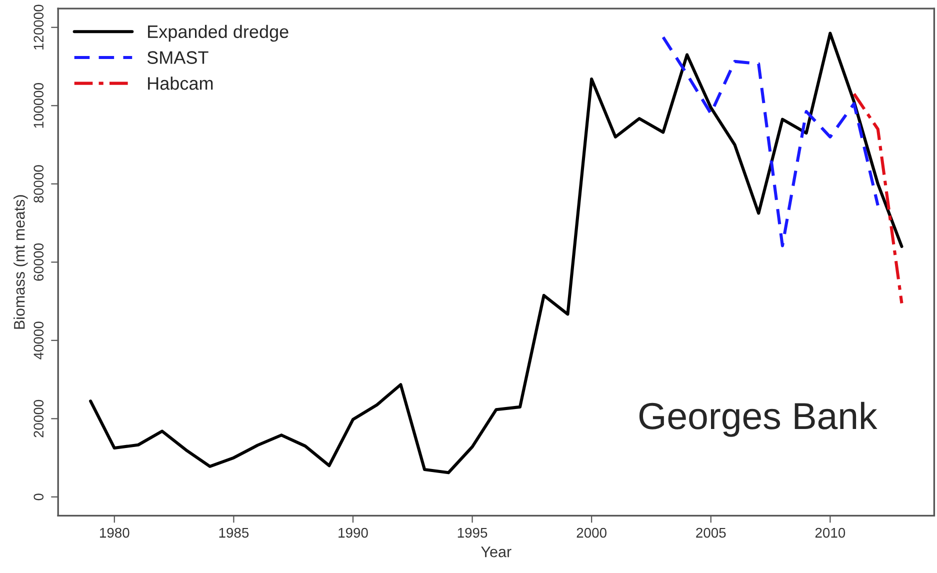  What do you see at coordinates (39, 497) in the screenshot?
I see `y-tick-label: 0` at bounding box center [39, 497].